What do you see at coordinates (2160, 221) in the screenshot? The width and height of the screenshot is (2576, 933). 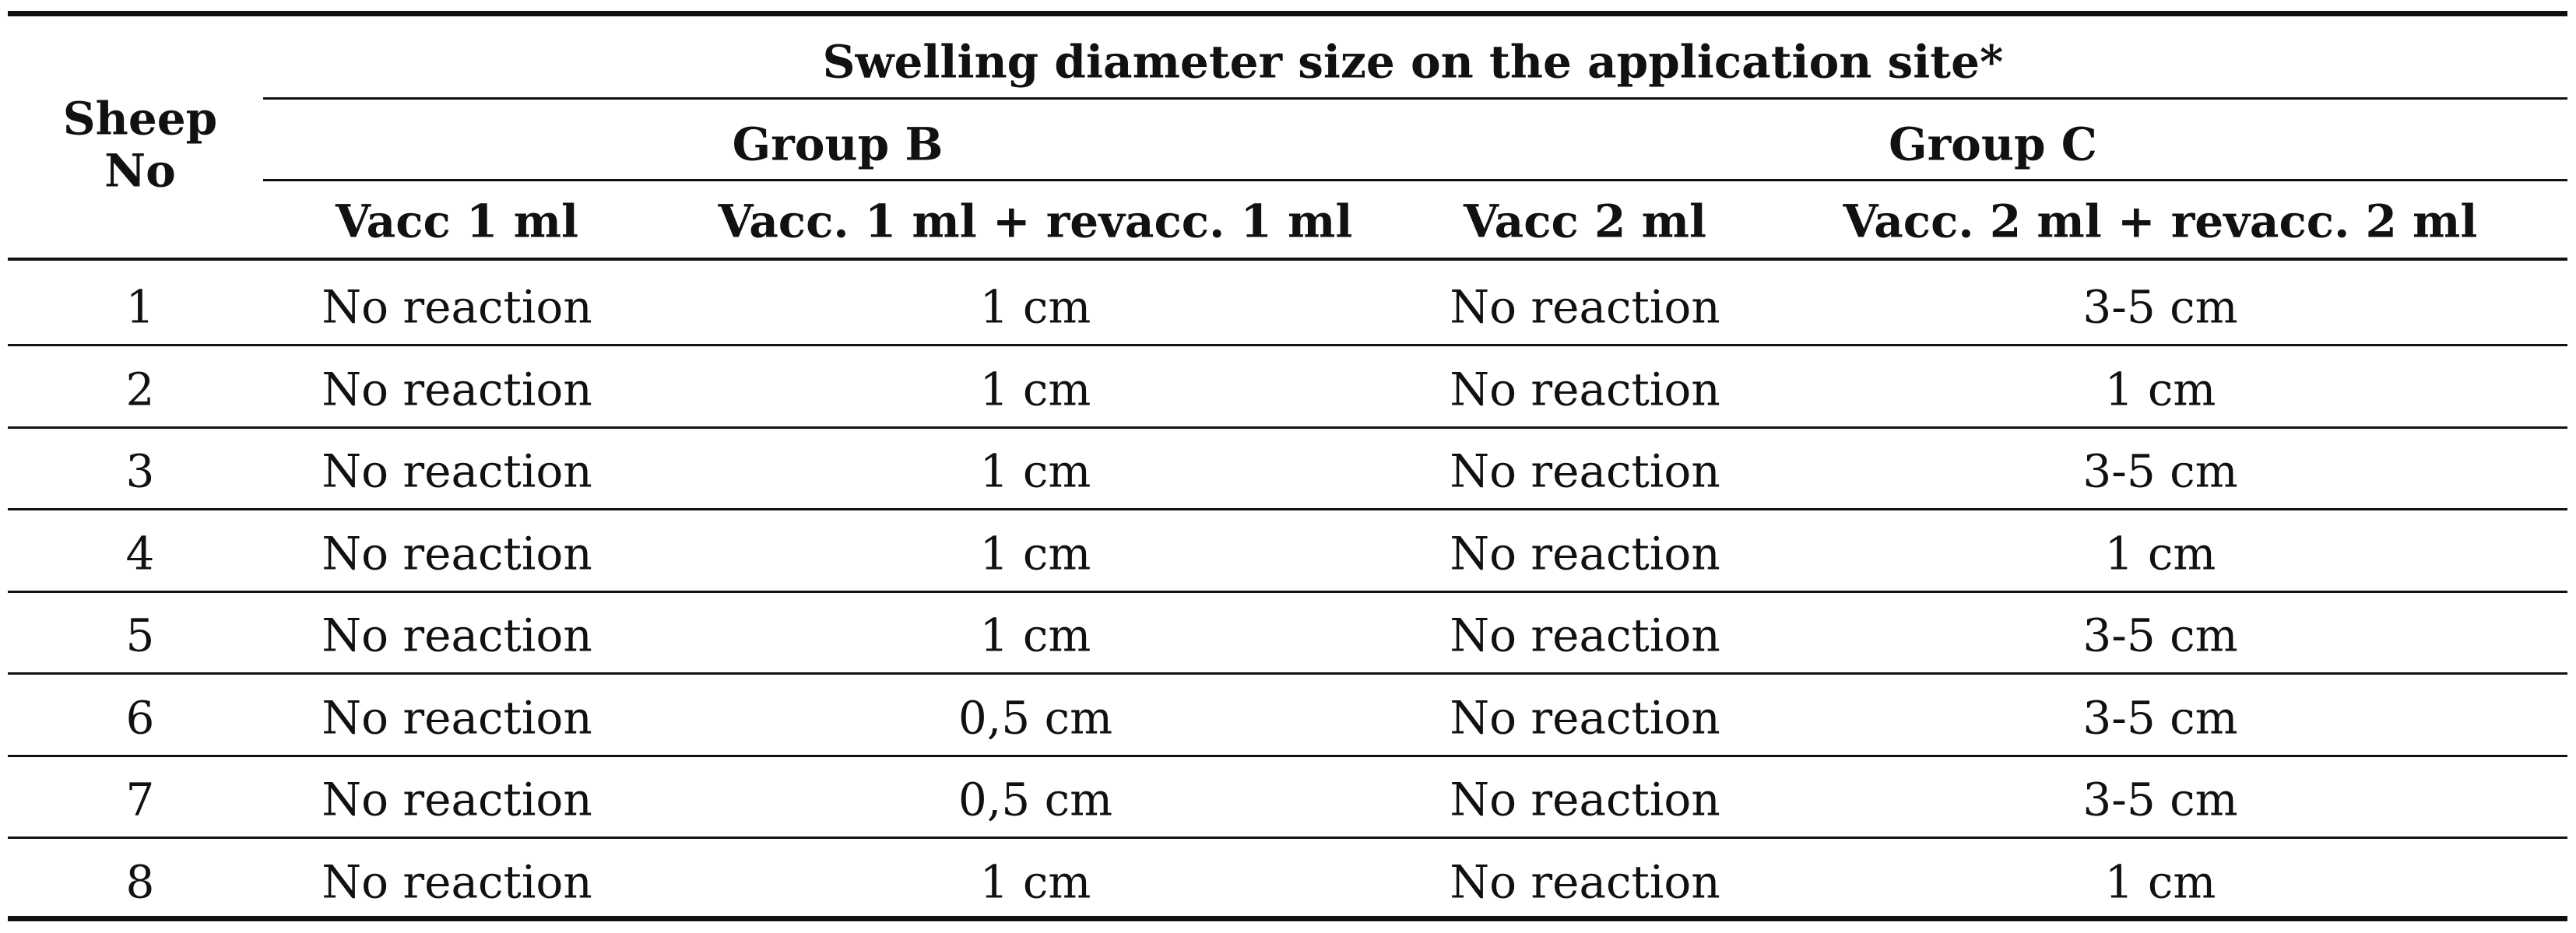 I see `column-header: Vacc. 2 ml + revacc. 2 ml` at bounding box center [2160, 221].